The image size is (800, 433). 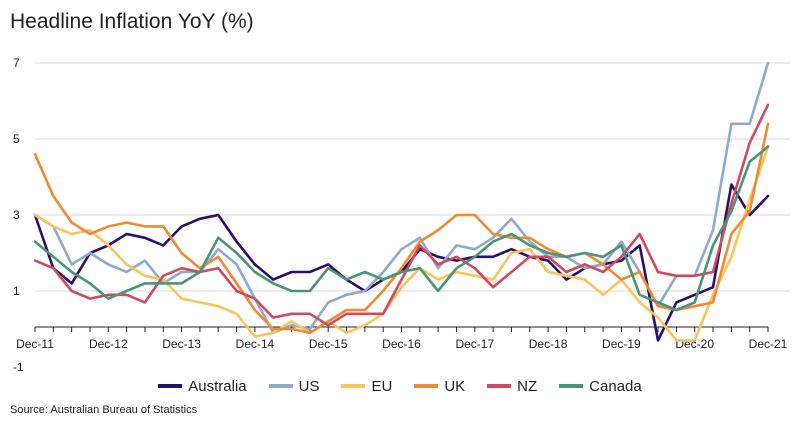 What do you see at coordinates (309, 386) in the screenshot?
I see `legend-label: US` at bounding box center [309, 386].